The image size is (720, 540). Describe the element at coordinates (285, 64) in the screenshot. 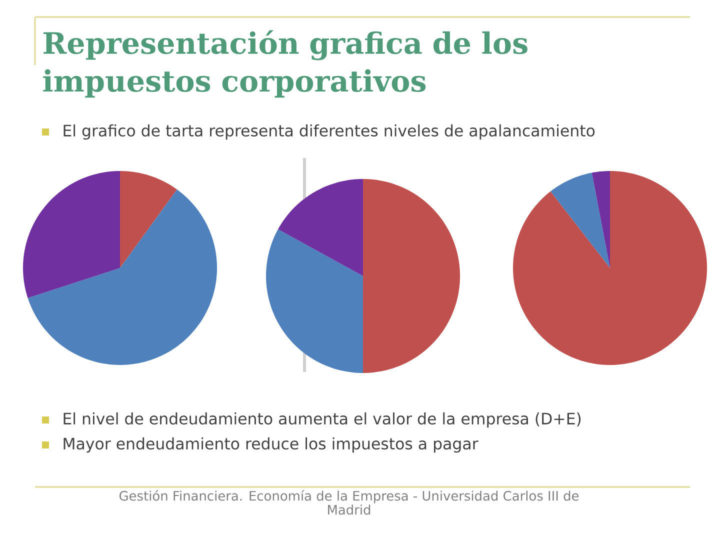

I see `text: Representación grafica de los impuestos corporativos` at that location.